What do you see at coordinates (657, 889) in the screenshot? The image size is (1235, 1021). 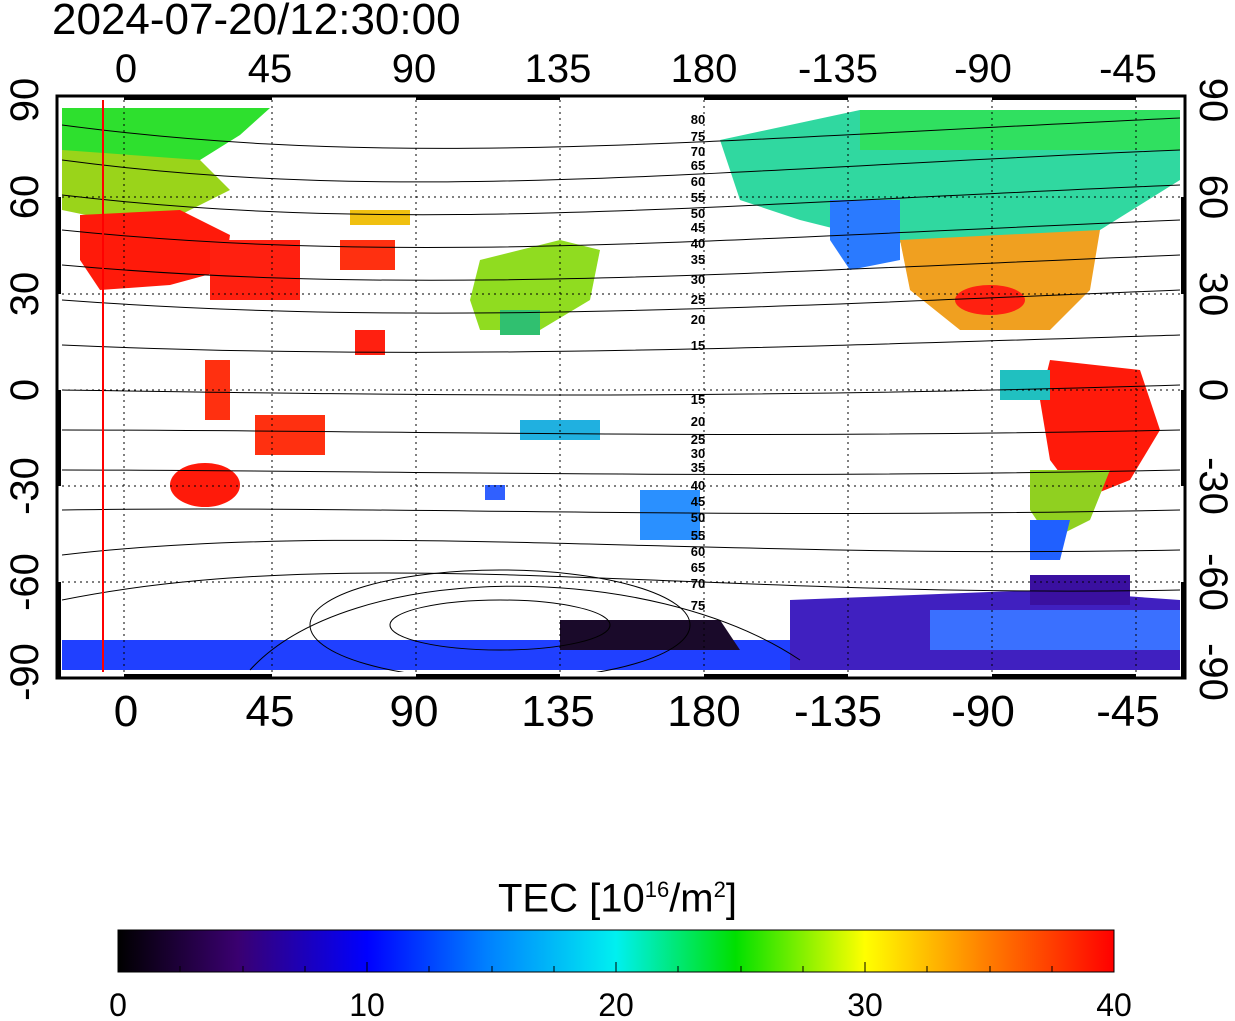 I see `colorbar-title-exponent: 16` at bounding box center [657, 889].